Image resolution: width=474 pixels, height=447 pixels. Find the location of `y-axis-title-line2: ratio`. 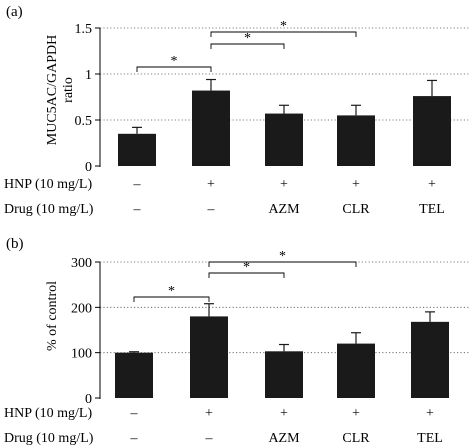

y-axis-title-line2: ratio is located at coordinates (68, 90).